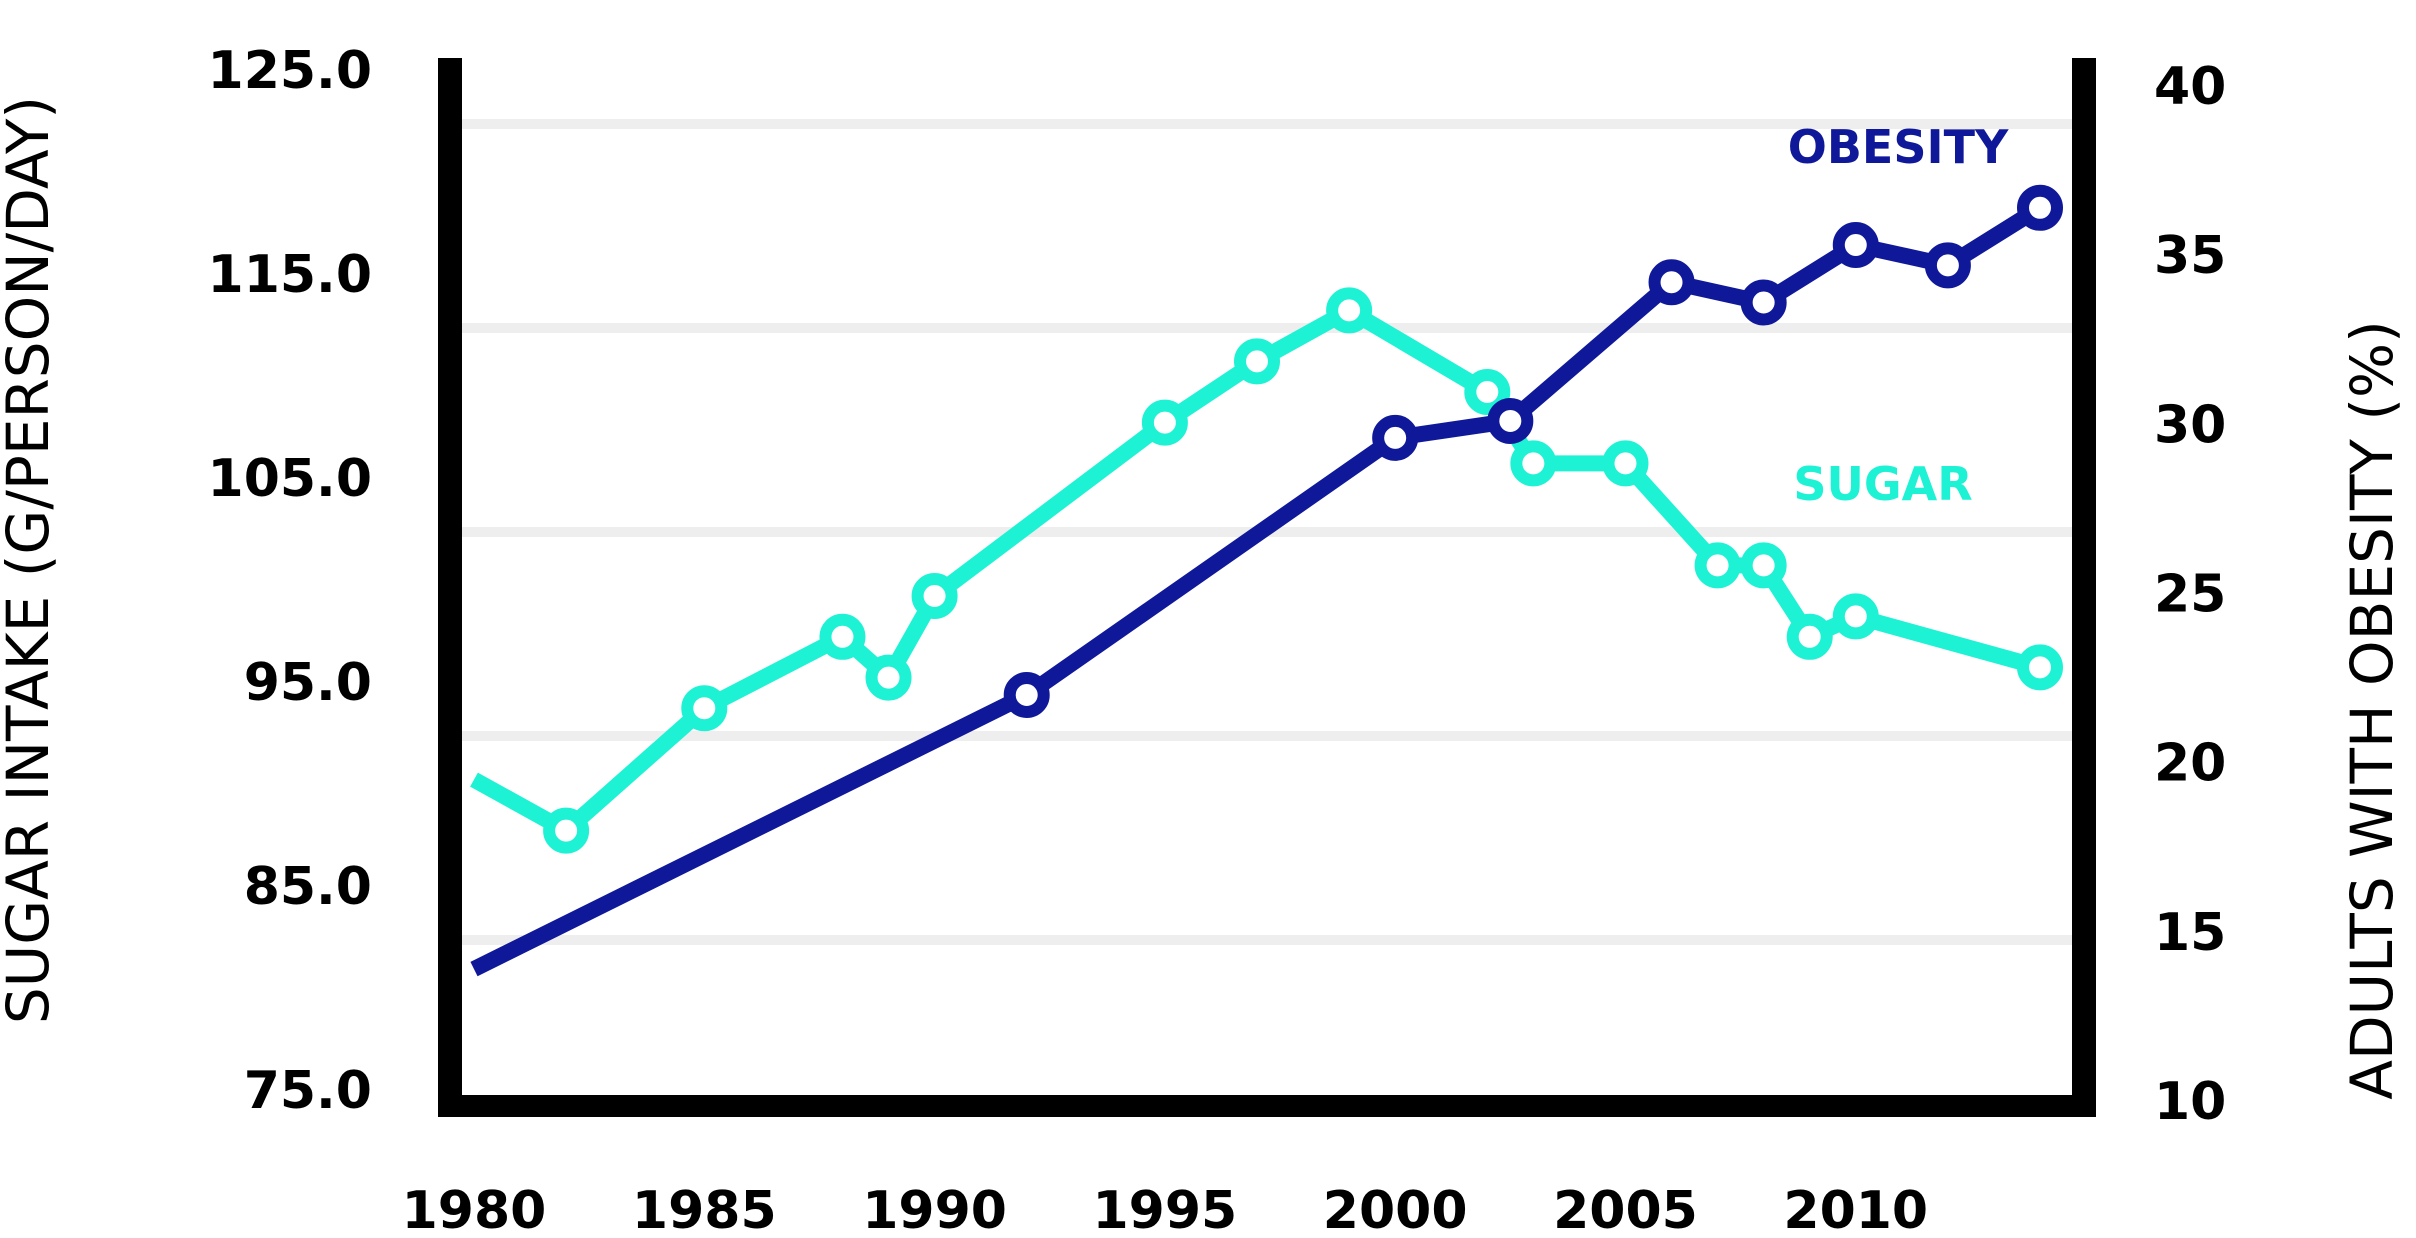  Describe the element at coordinates (290, 275) in the screenshot. I see `y-left-tick-label: 115.0` at that location.